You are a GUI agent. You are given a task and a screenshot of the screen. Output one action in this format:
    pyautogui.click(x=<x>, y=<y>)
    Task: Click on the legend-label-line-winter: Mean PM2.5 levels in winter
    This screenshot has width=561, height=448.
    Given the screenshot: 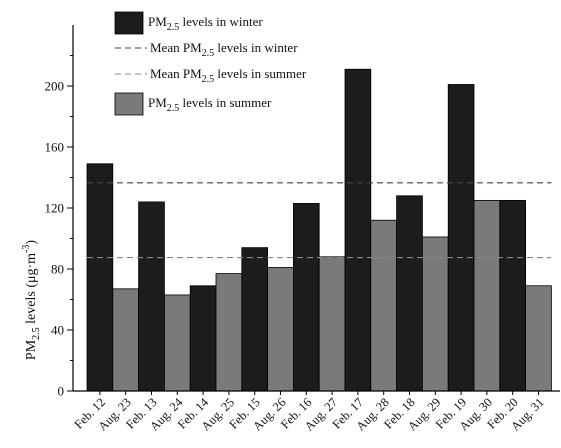 What is the action you would take?
    pyautogui.click(x=224, y=49)
    